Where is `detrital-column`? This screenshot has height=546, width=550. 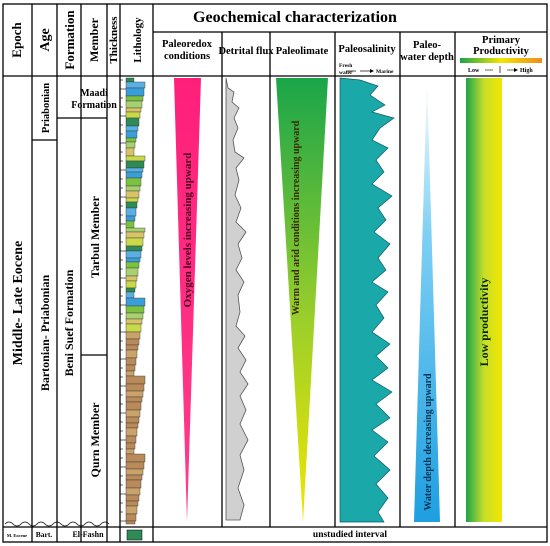 detrital-column is located at coordinates (237, 299).